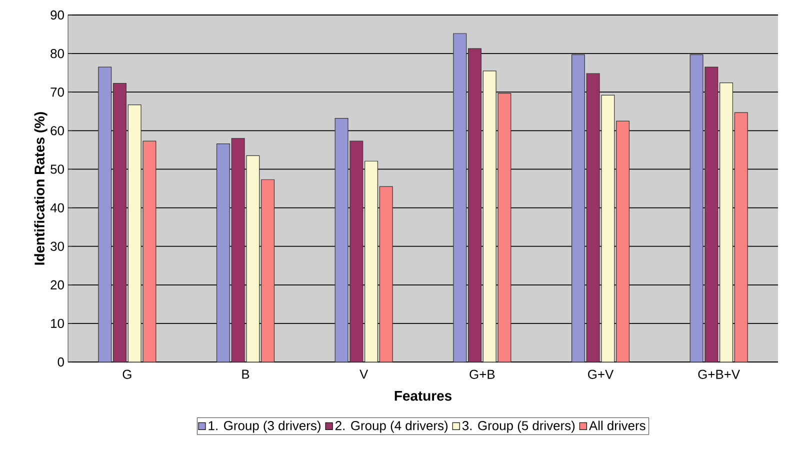  Describe the element at coordinates (127, 374) in the screenshot. I see `x-tick-label: G` at that location.